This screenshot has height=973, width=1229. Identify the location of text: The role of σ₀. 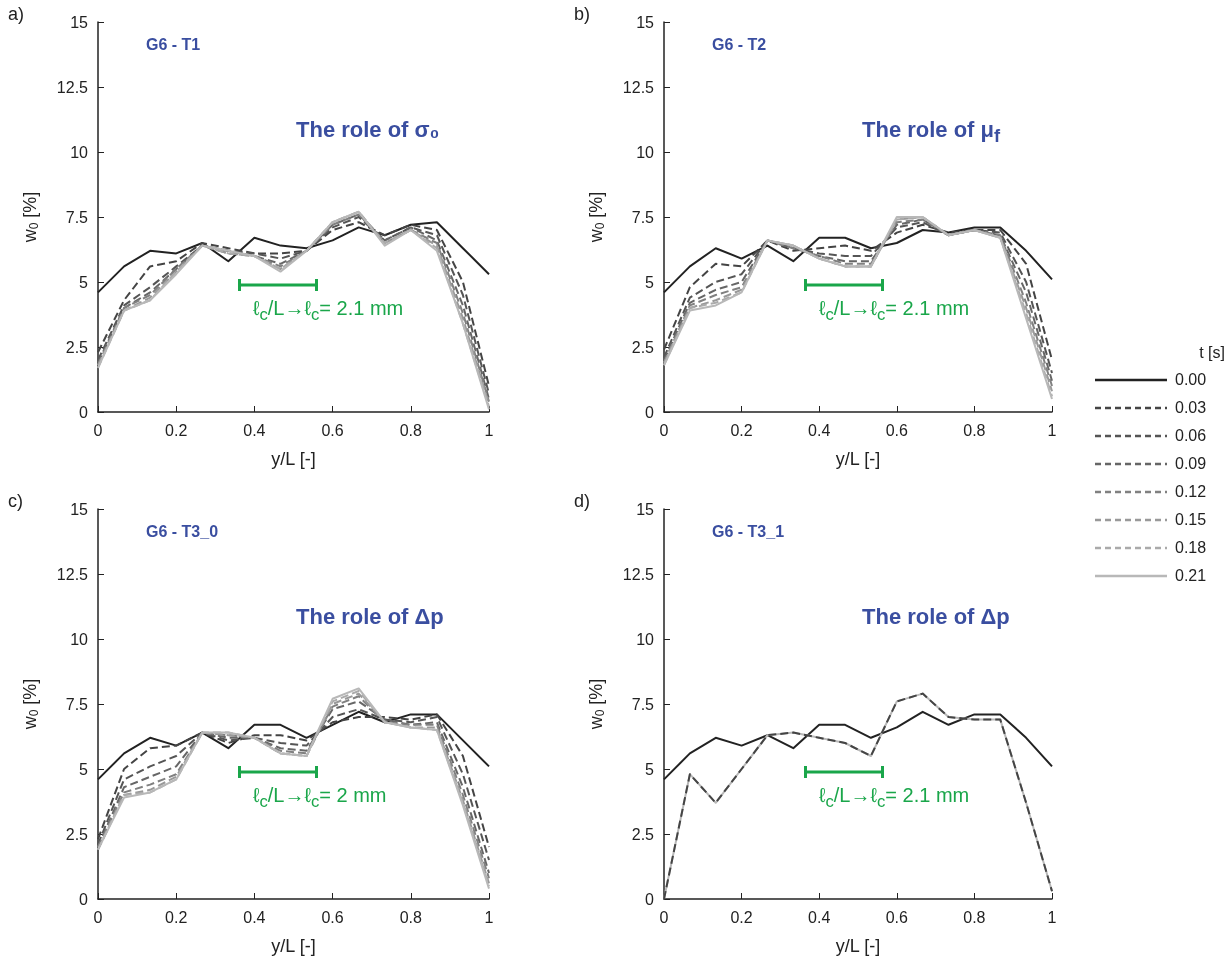
(368, 130).